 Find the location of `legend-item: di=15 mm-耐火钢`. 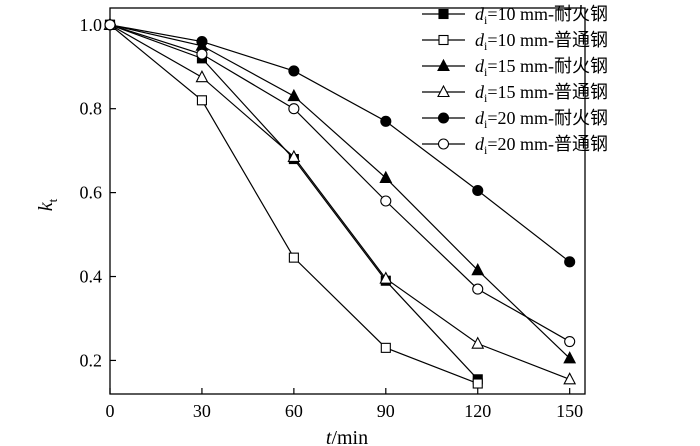

legend-item: di=15 mm-耐火钢 is located at coordinates (515, 67).